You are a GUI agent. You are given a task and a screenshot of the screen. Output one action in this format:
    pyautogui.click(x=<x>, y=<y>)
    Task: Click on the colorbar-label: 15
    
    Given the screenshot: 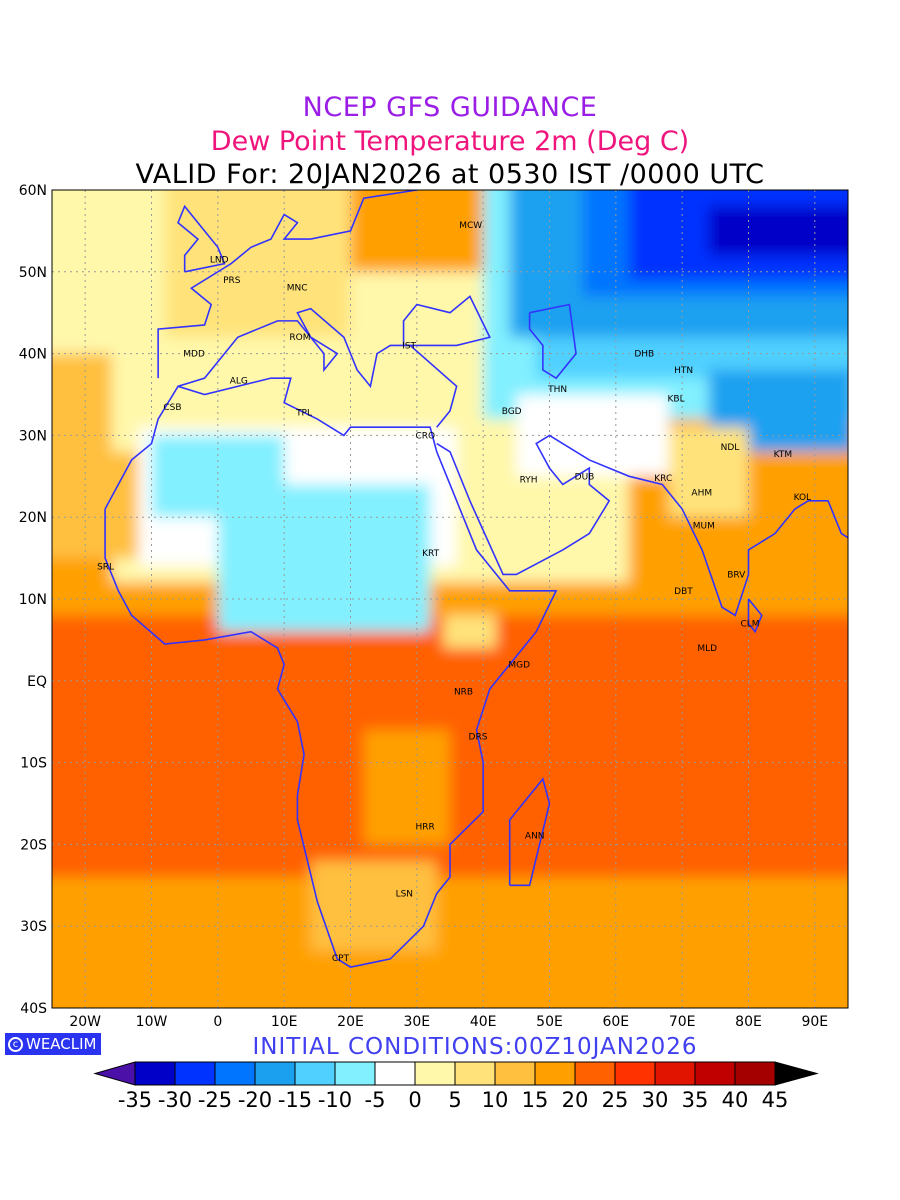 What is the action you would take?
    pyautogui.click(x=535, y=1100)
    